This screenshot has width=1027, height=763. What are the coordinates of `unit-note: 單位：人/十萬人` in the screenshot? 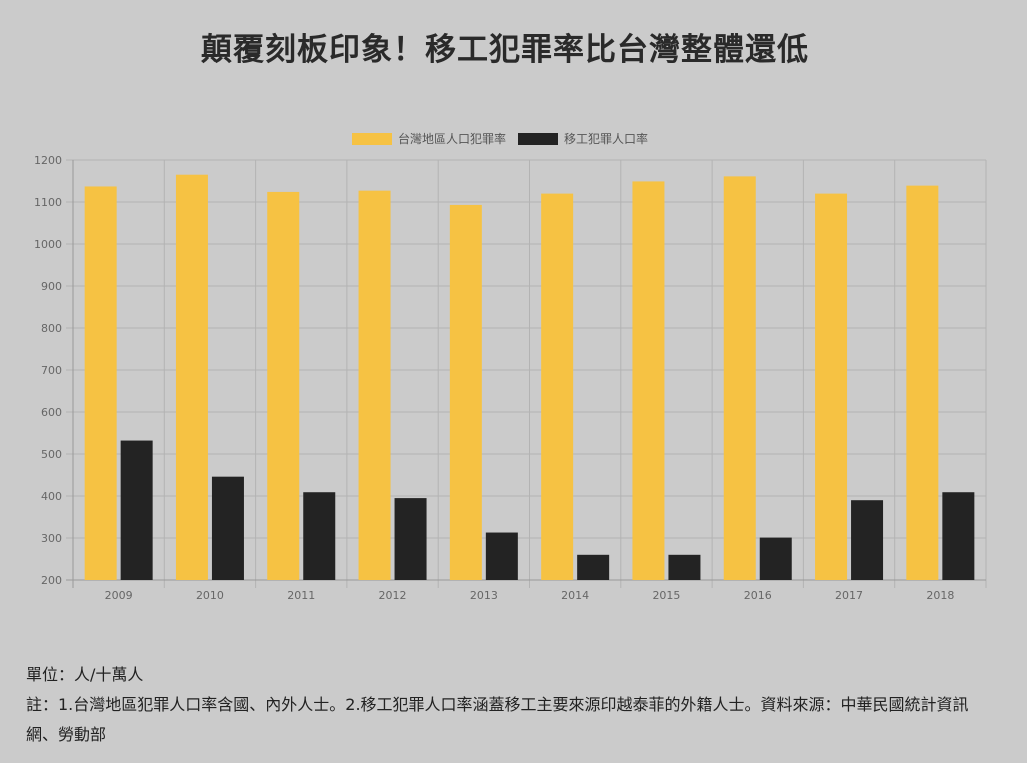 It's located at (85, 674).